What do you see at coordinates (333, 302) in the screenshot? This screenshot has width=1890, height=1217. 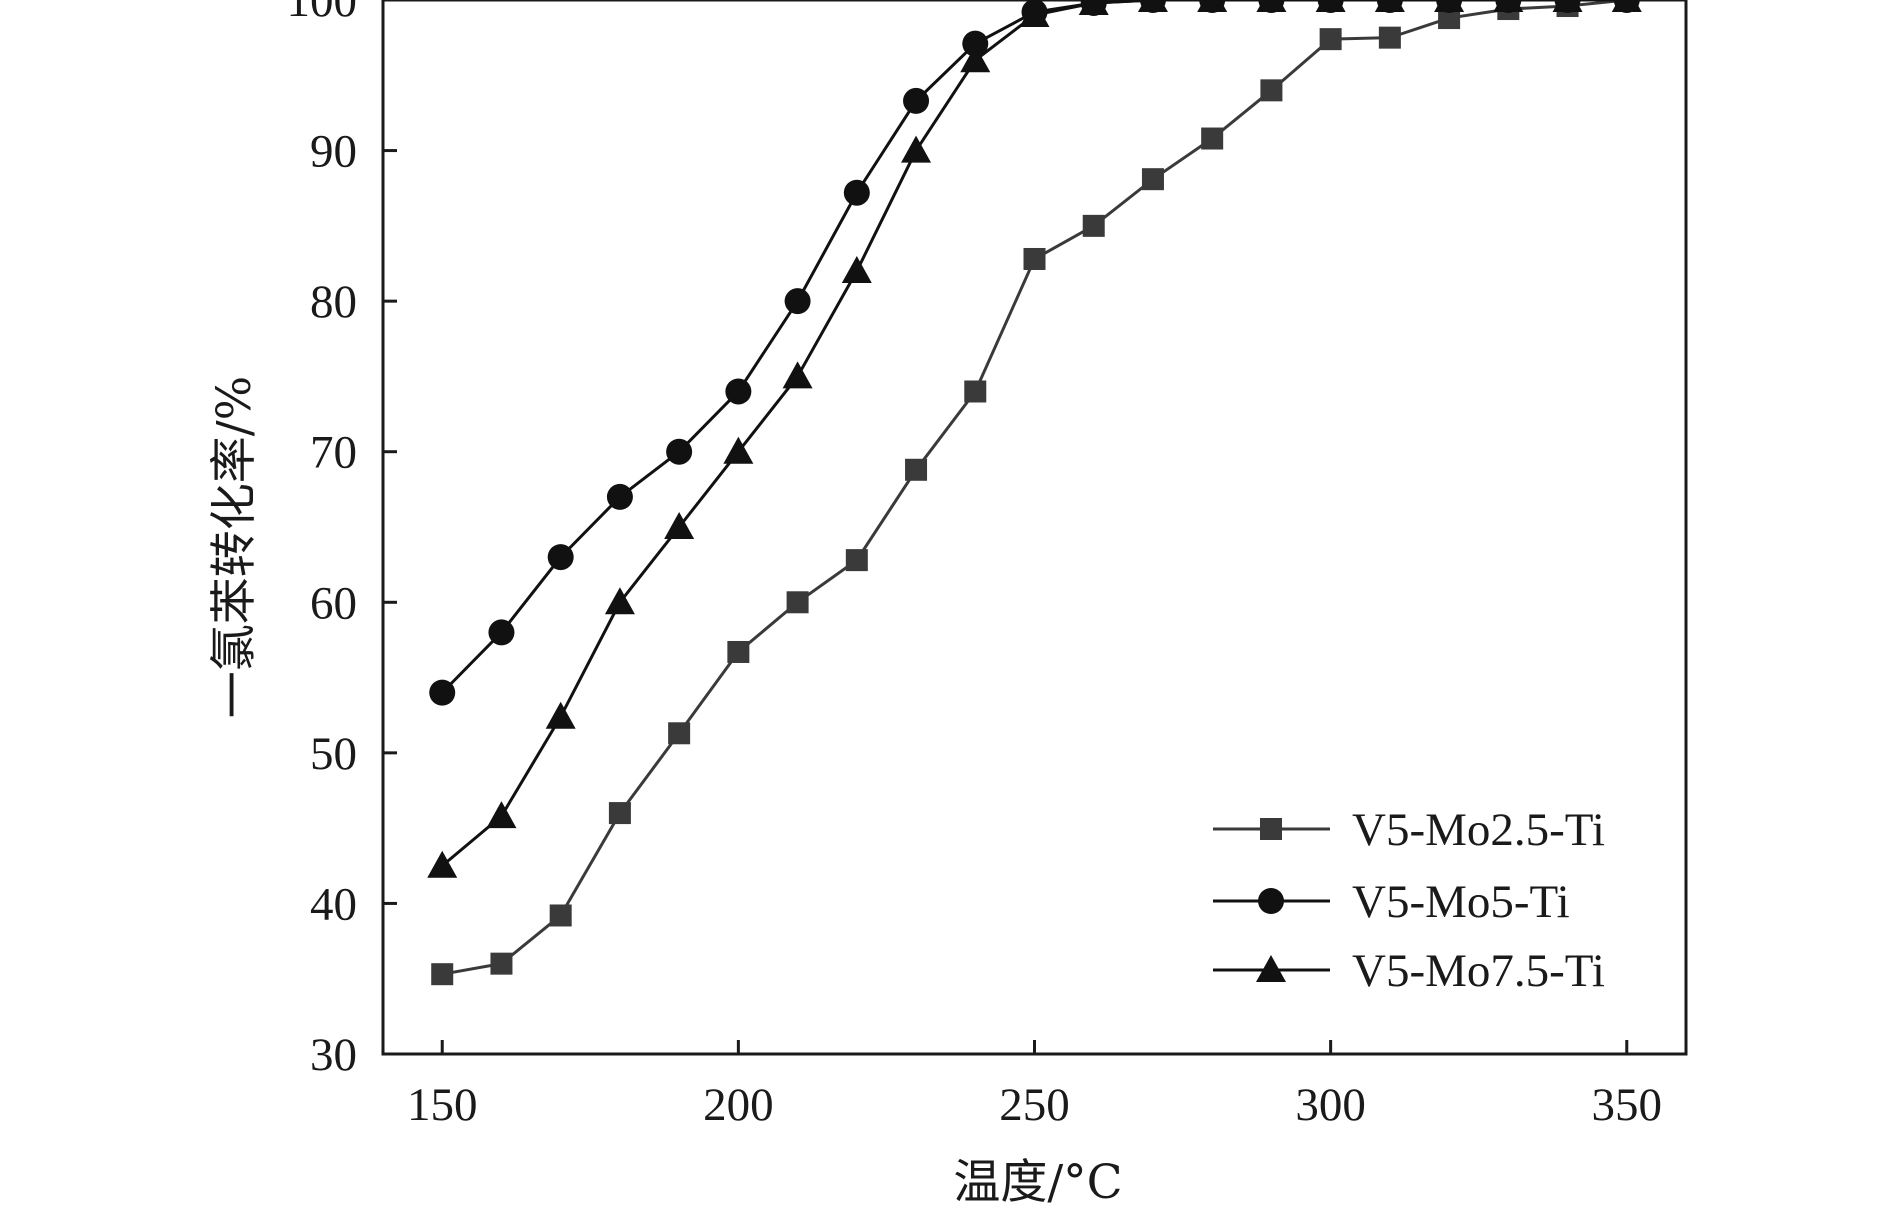 I see `y-tick-label: 80` at bounding box center [333, 302].